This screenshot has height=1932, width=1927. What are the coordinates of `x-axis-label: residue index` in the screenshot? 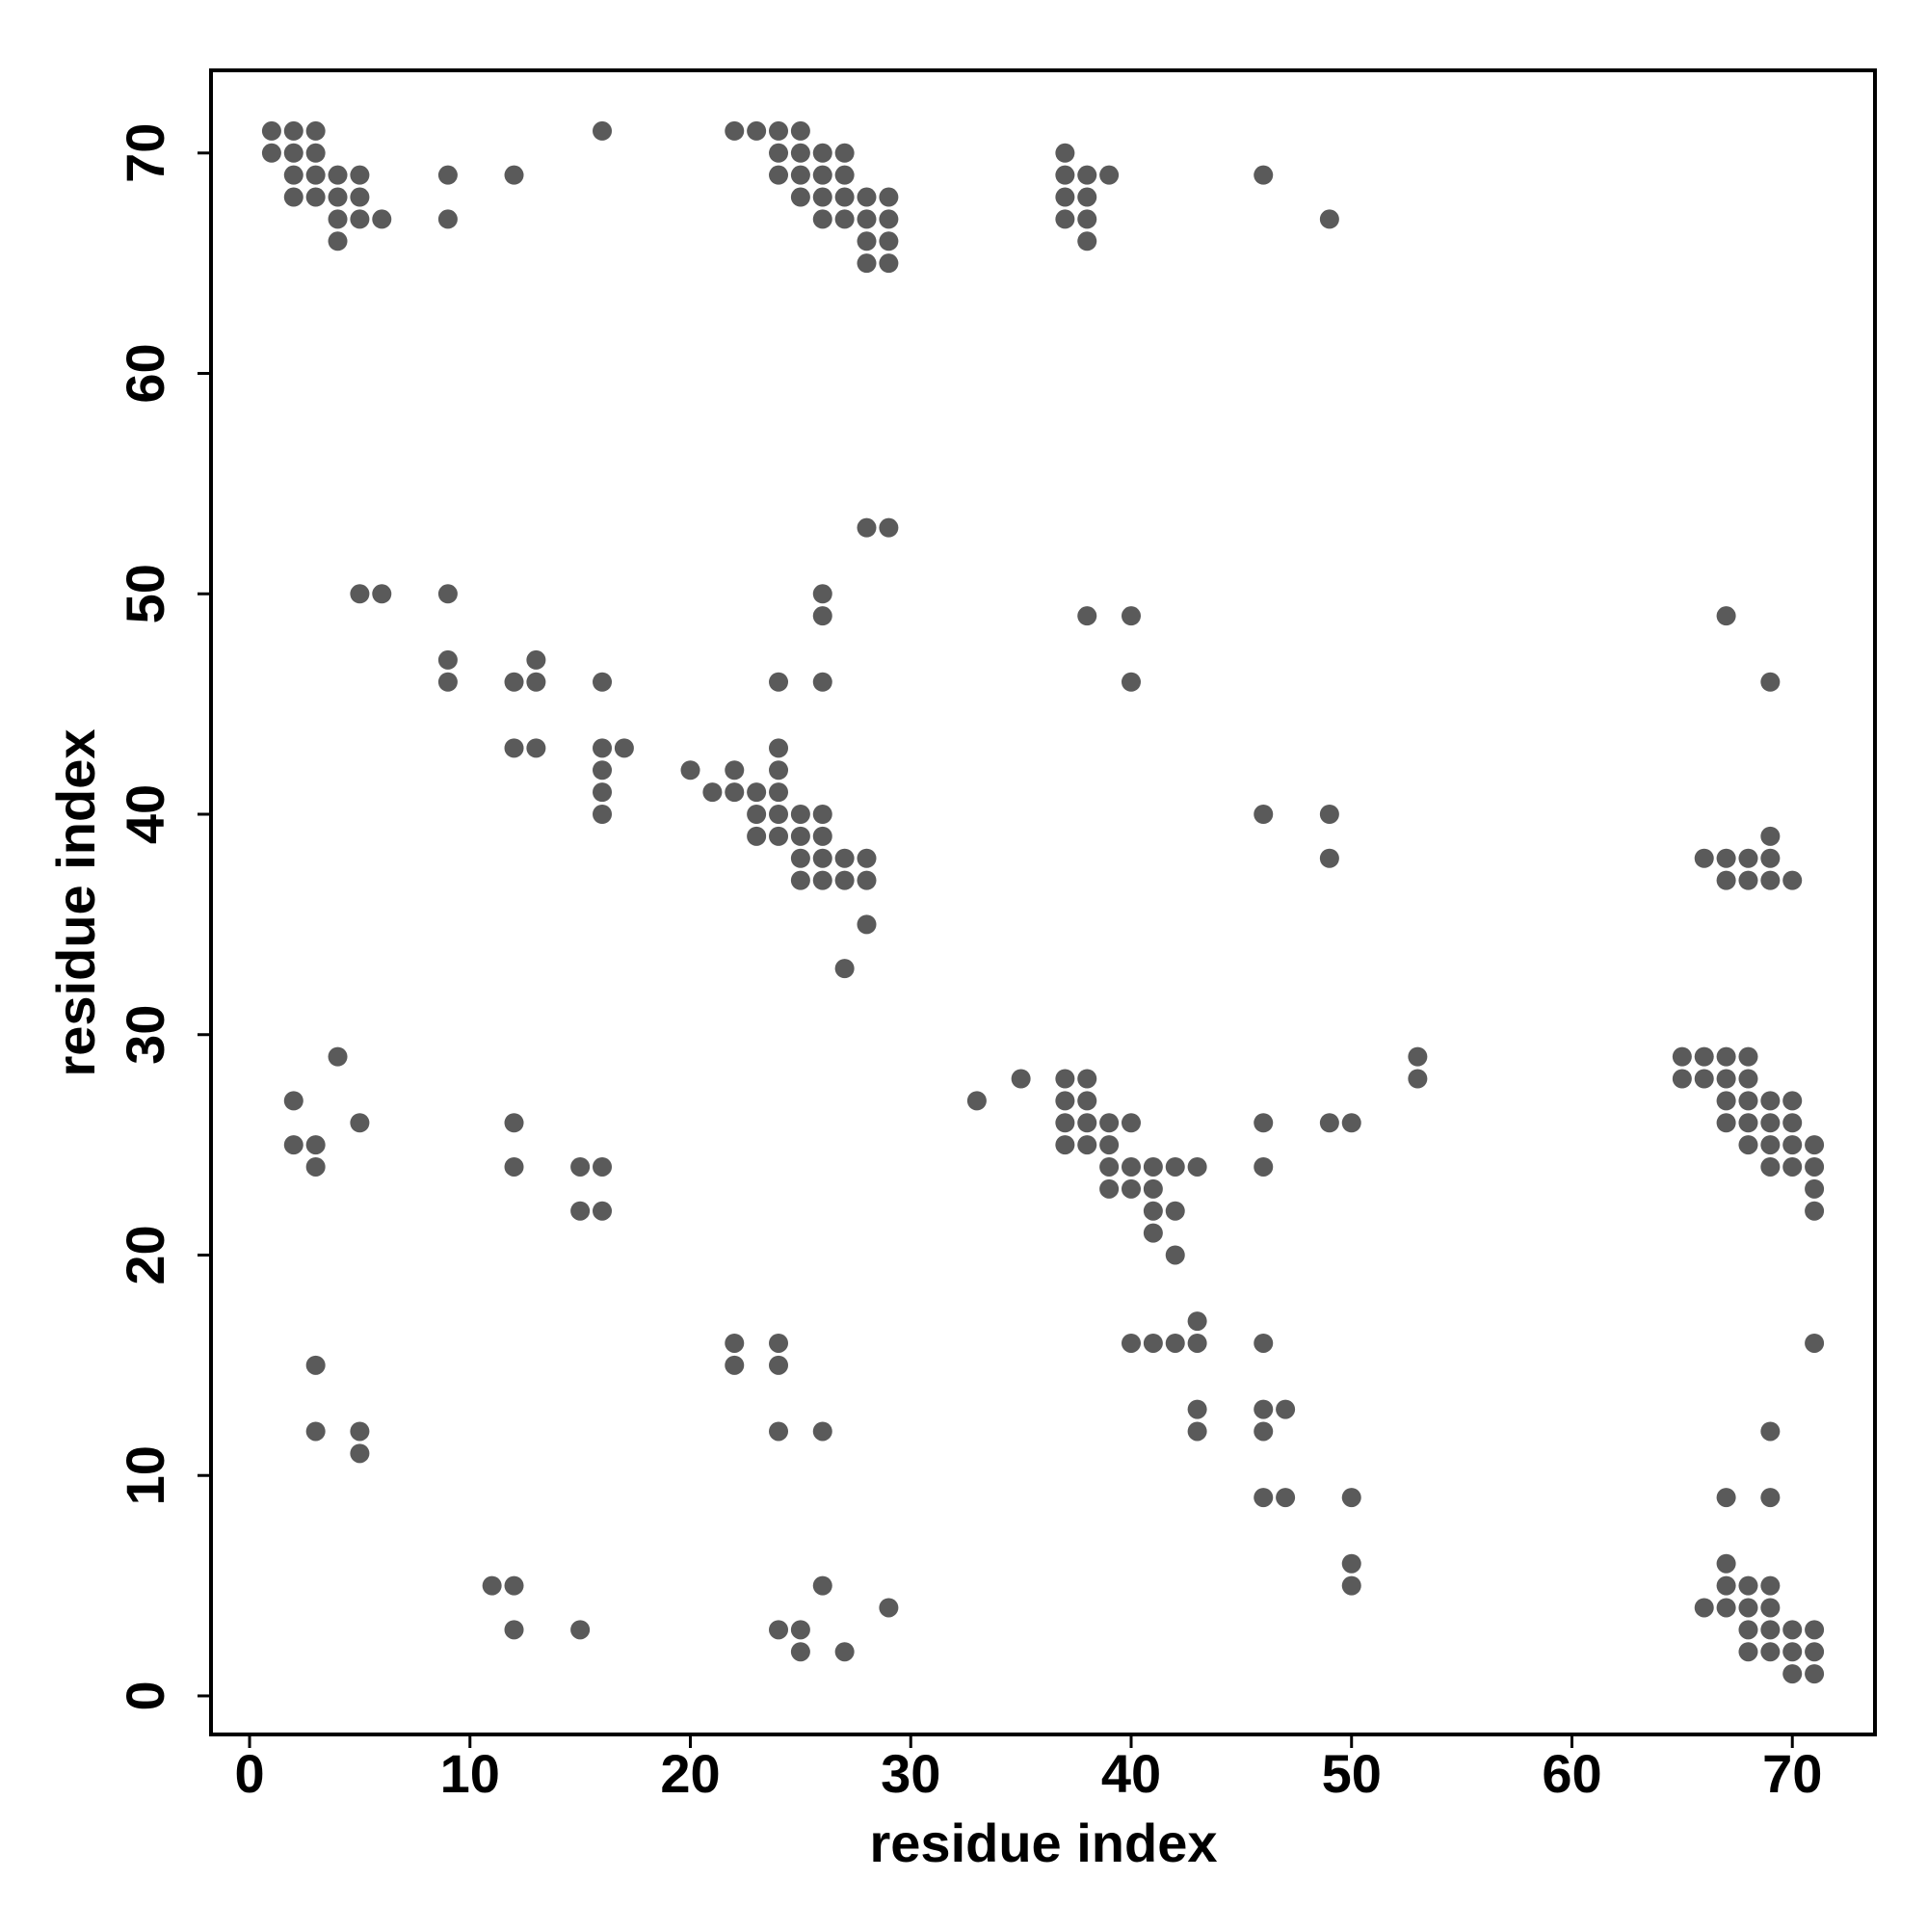 It's located at (1043, 1843).